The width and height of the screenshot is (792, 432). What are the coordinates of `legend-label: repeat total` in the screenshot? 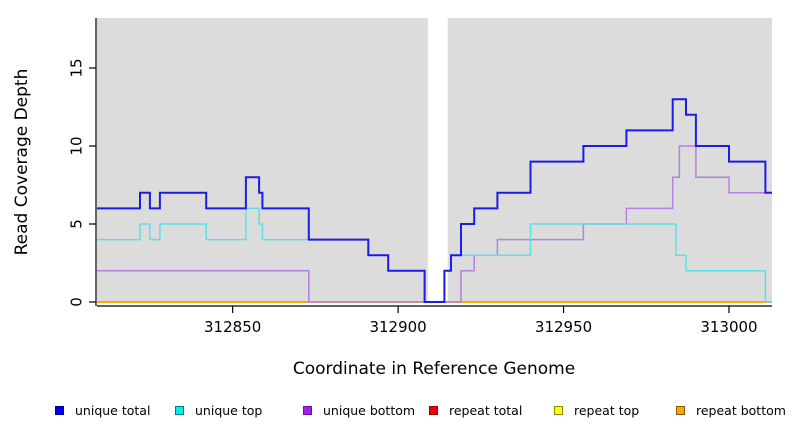 It's located at (486, 410).